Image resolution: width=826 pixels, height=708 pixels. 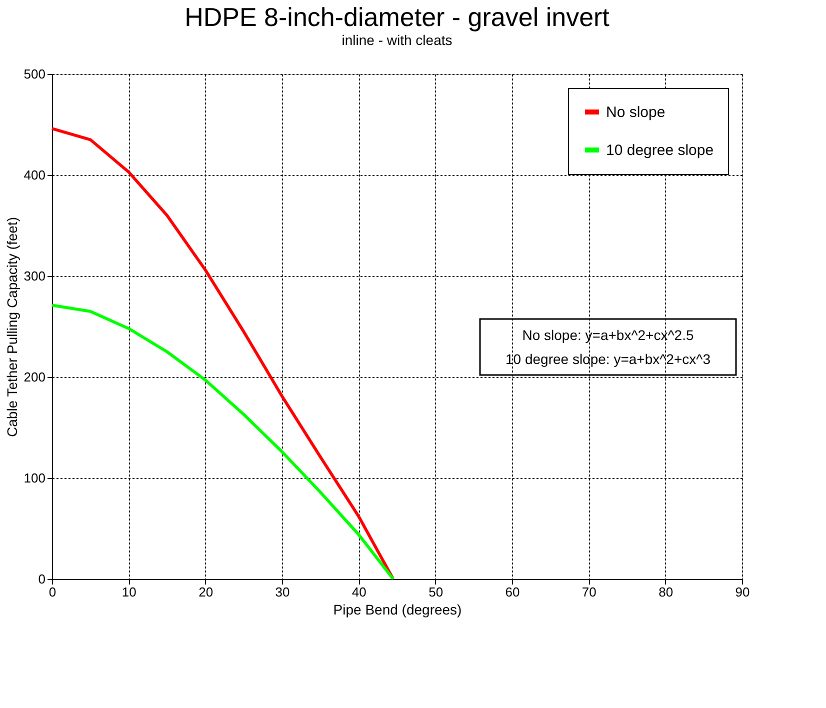 I want to click on y-tick-label: 500, so click(x=35, y=74).